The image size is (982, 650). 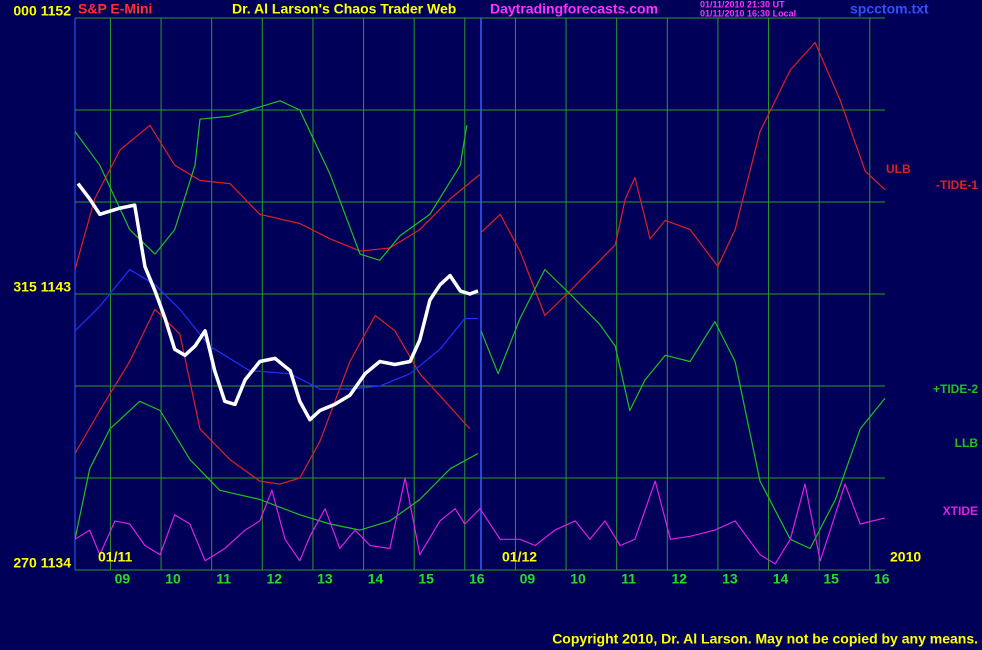 I want to click on y-tick-label: 270 1134, so click(x=42, y=563).